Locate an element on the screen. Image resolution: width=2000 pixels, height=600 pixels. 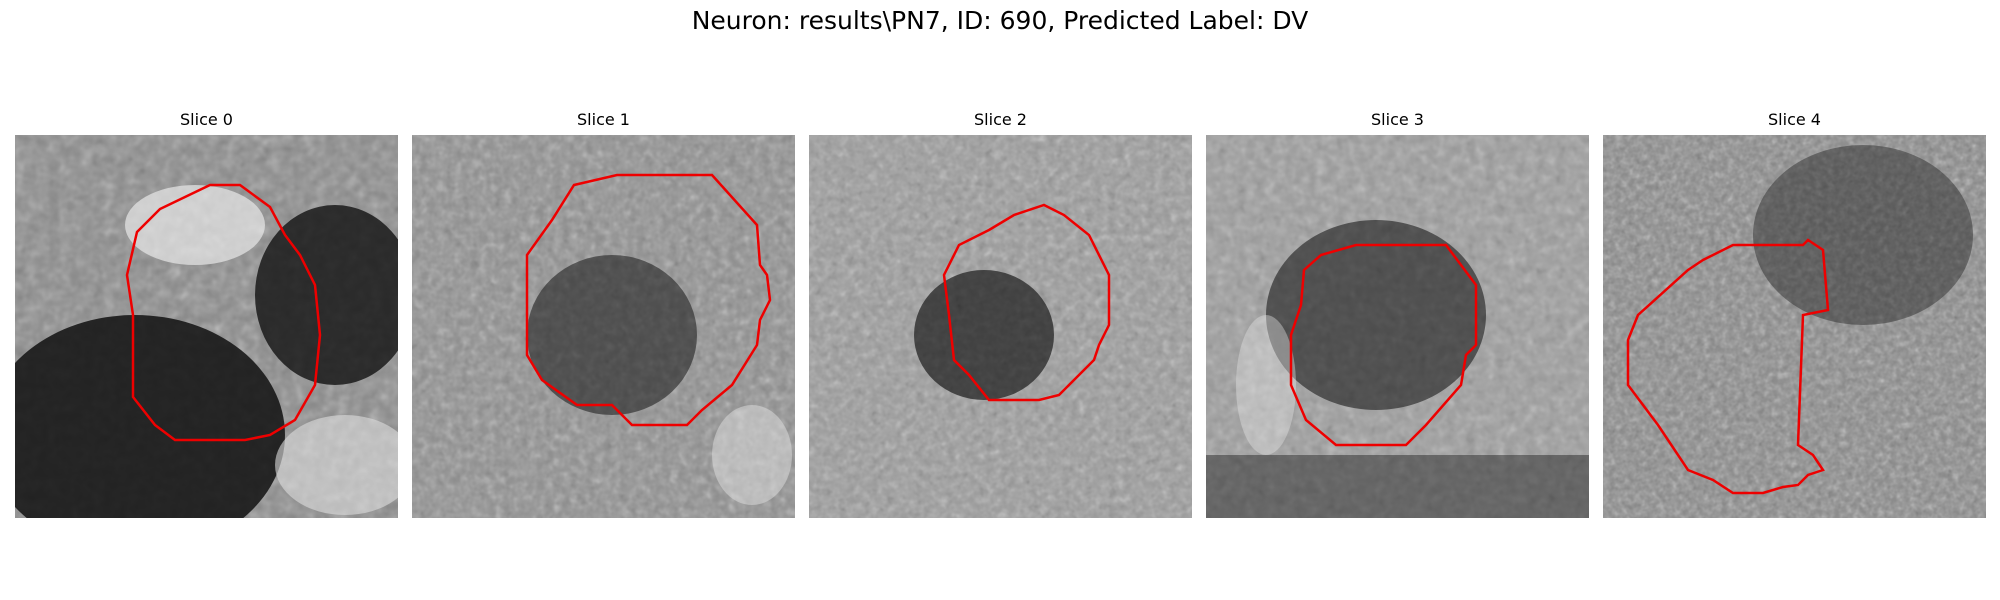
slice-0-title: Slice 0 is located at coordinates (206, 119).